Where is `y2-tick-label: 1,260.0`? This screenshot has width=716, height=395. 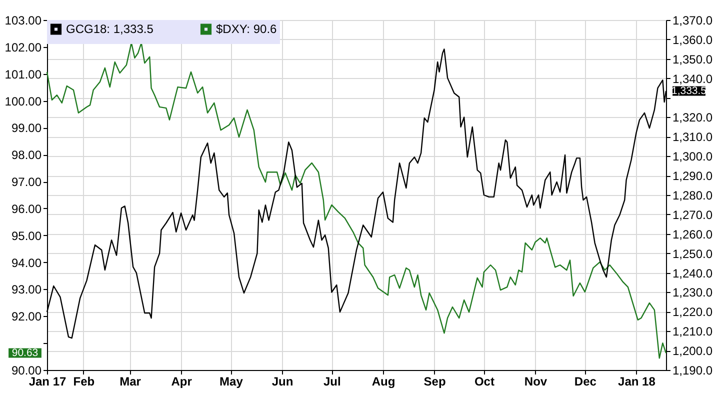
y2-tick-label: 1,260.0 is located at coordinates (692, 234).